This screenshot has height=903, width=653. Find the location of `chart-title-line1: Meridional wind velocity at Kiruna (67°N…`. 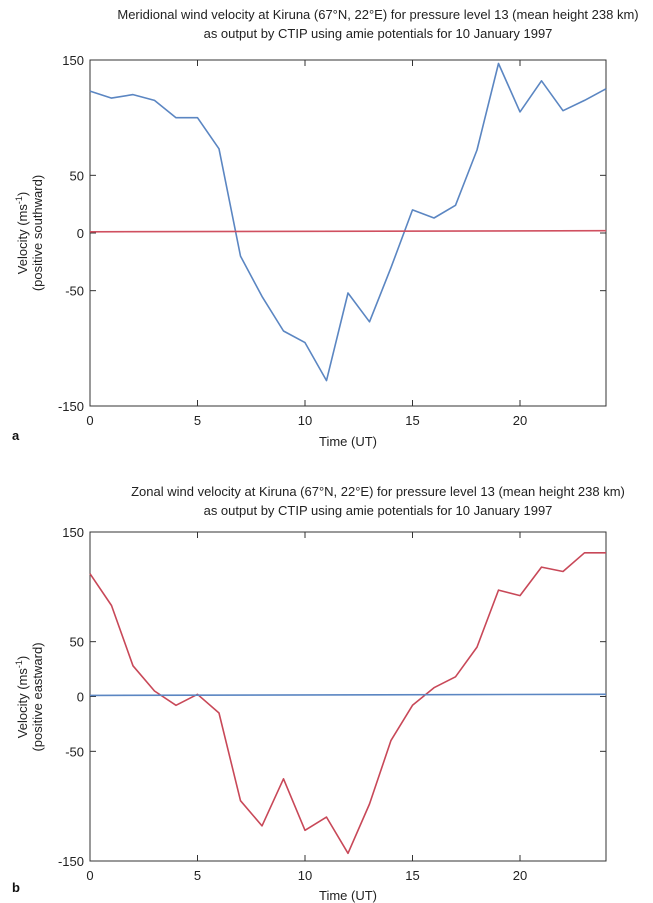

chart-title-line1: Meridional wind velocity at Kiruna (67°N… is located at coordinates (377, 14).